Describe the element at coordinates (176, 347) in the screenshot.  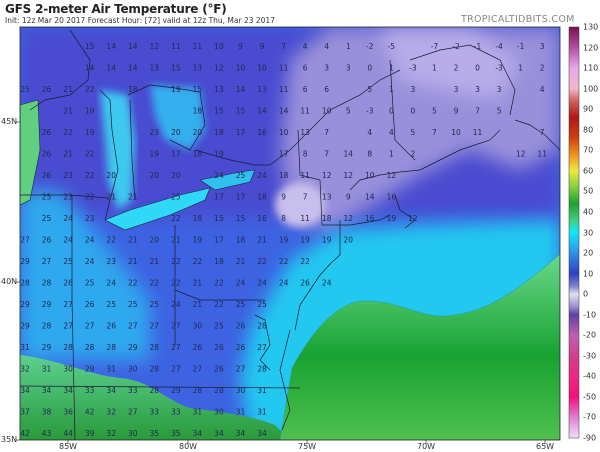
I see `temp-label: 27` at that location.